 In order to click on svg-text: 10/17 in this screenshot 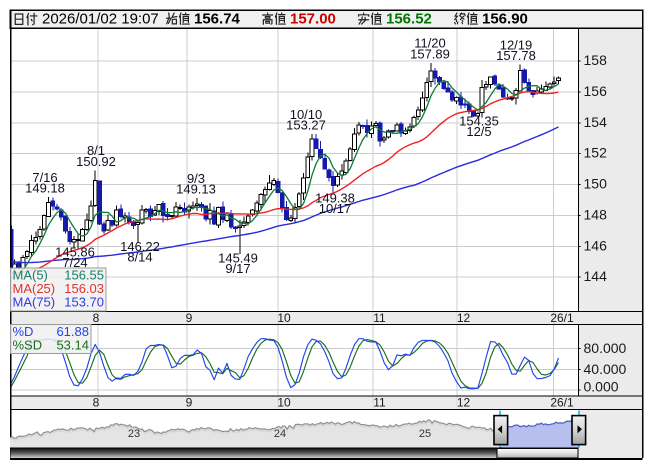, I will do `click(335, 208)`.